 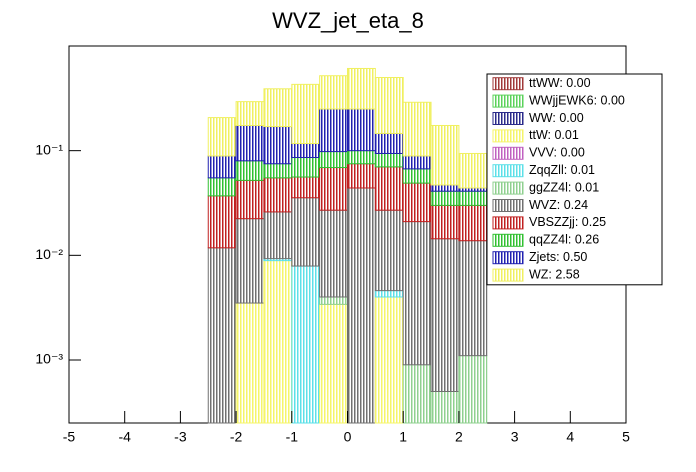 I want to click on x-tick-label: 2, so click(x=459, y=437).